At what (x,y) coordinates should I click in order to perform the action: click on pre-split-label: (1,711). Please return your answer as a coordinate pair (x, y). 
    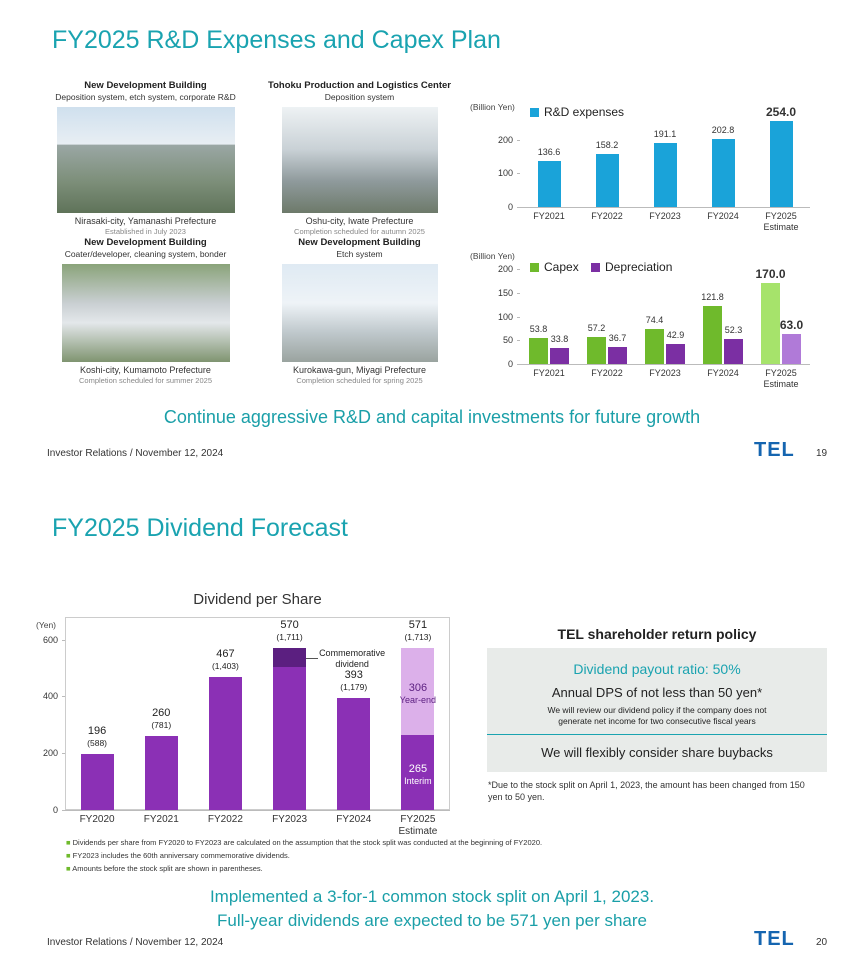
    Looking at the image, I should click on (289, 637).